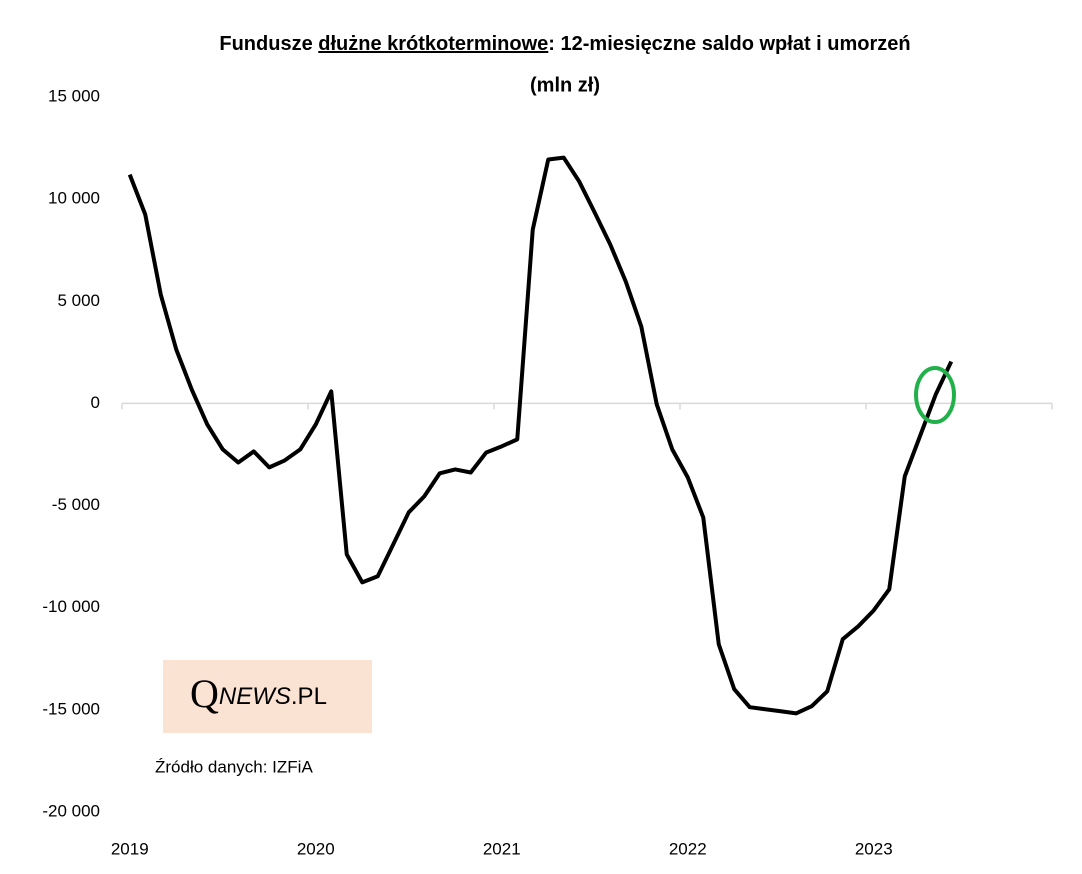 Image resolution: width=1082 pixels, height=874 pixels. What do you see at coordinates (316, 848) in the screenshot?
I see `x-tick-label: 2020` at bounding box center [316, 848].